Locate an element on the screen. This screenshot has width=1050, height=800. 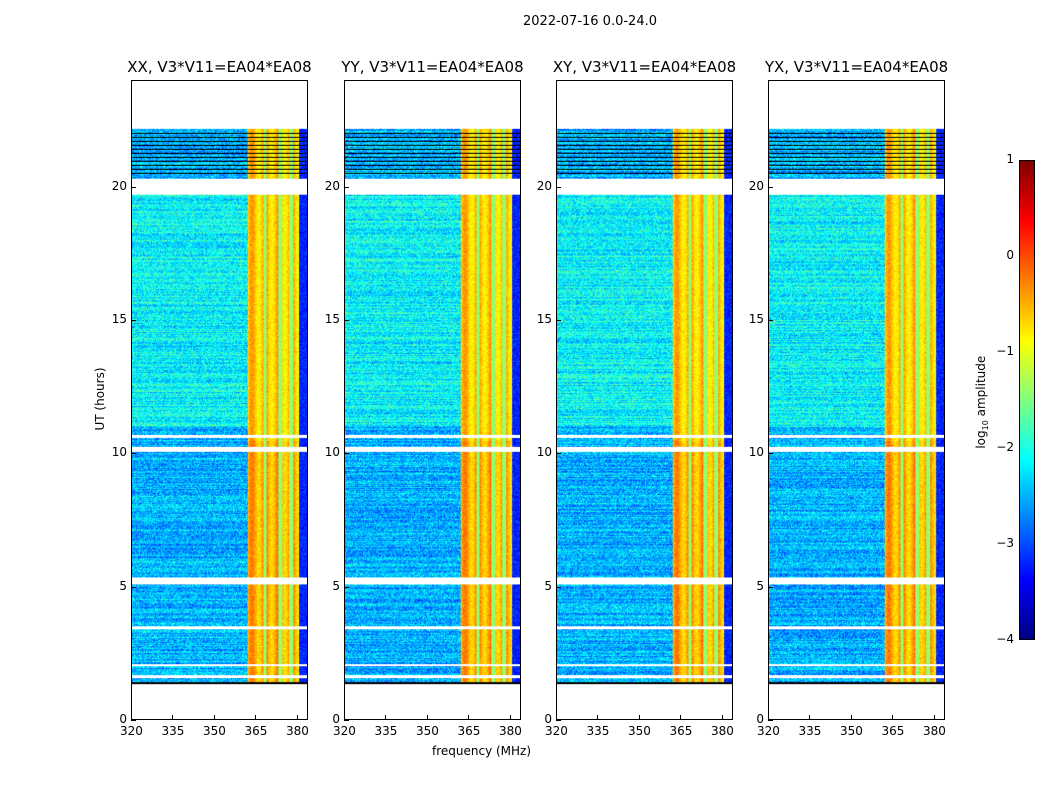
colorbar-label: log10 amplitude is located at coordinates (982, 402).